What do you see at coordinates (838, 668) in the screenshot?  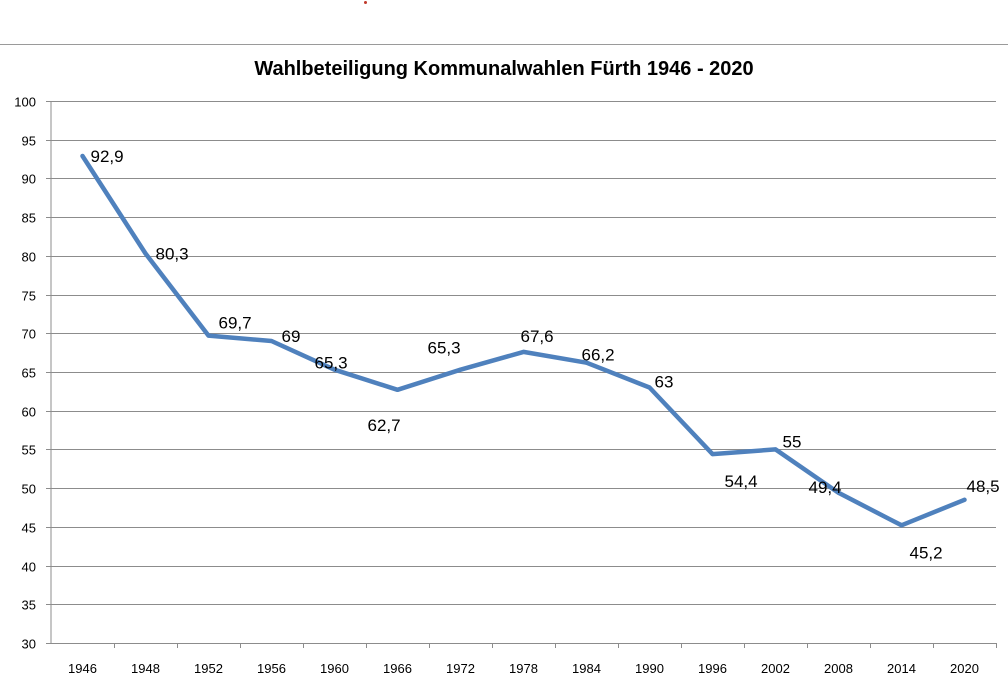 I see `x-tick-label: 2008` at bounding box center [838, 668].